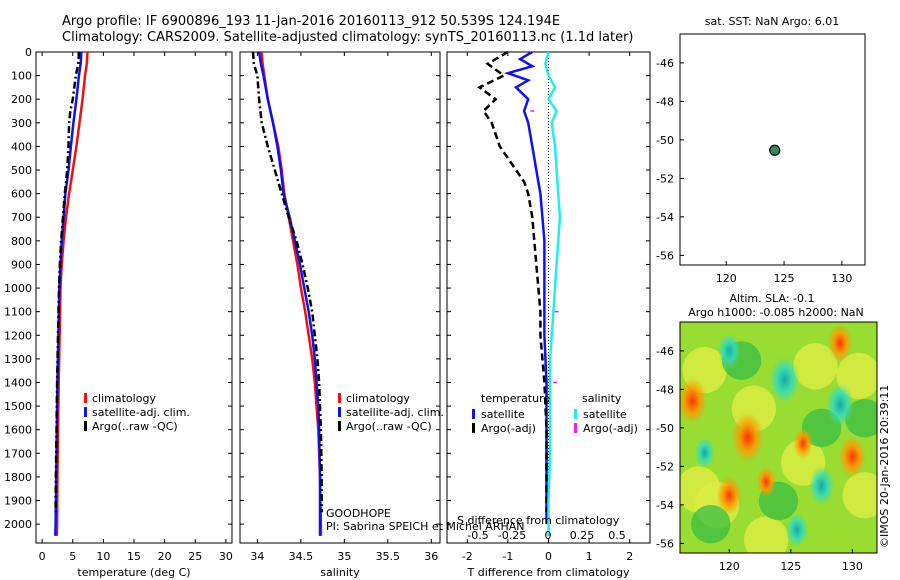  Describe the element at coordinates (772, 21) in the screenshot. I see `sst-title: sat. SST: NaN Argo: 6.01` at that location.